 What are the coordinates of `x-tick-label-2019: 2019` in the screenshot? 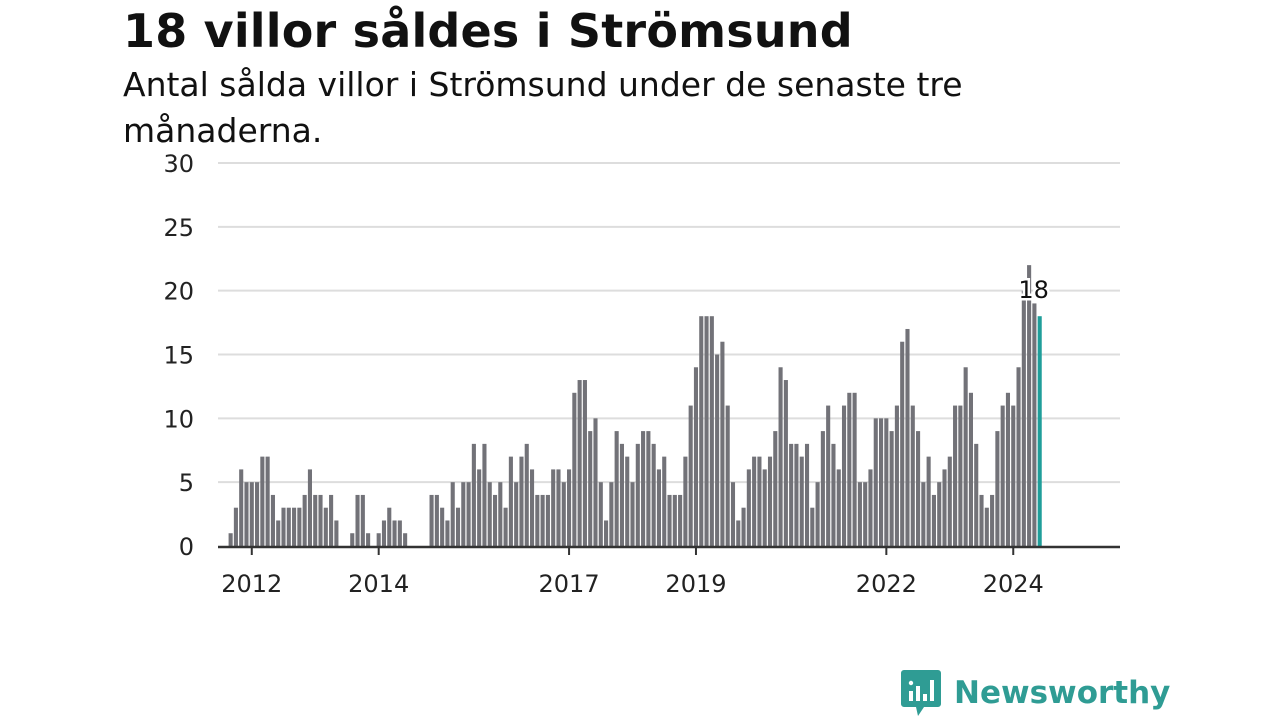 It's located at (695, 584).